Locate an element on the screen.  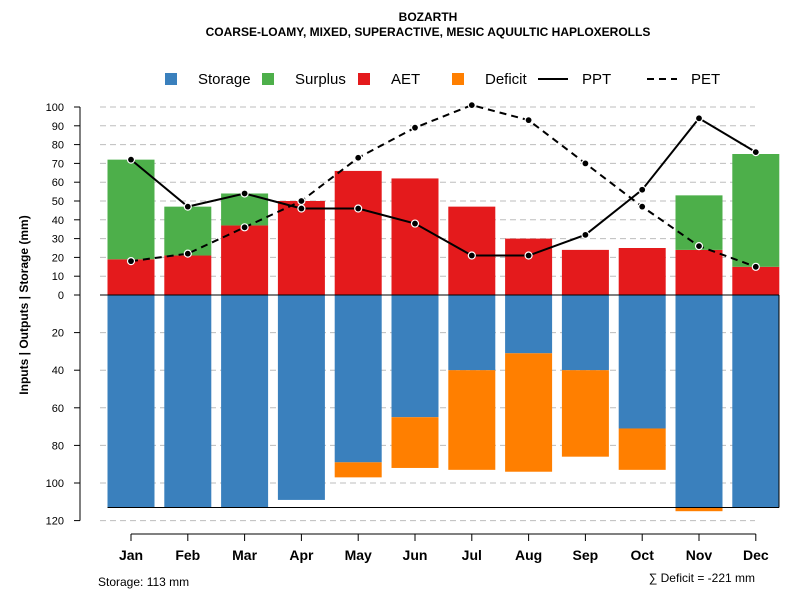
month-label-may: May is located at coordinates (358, 555).